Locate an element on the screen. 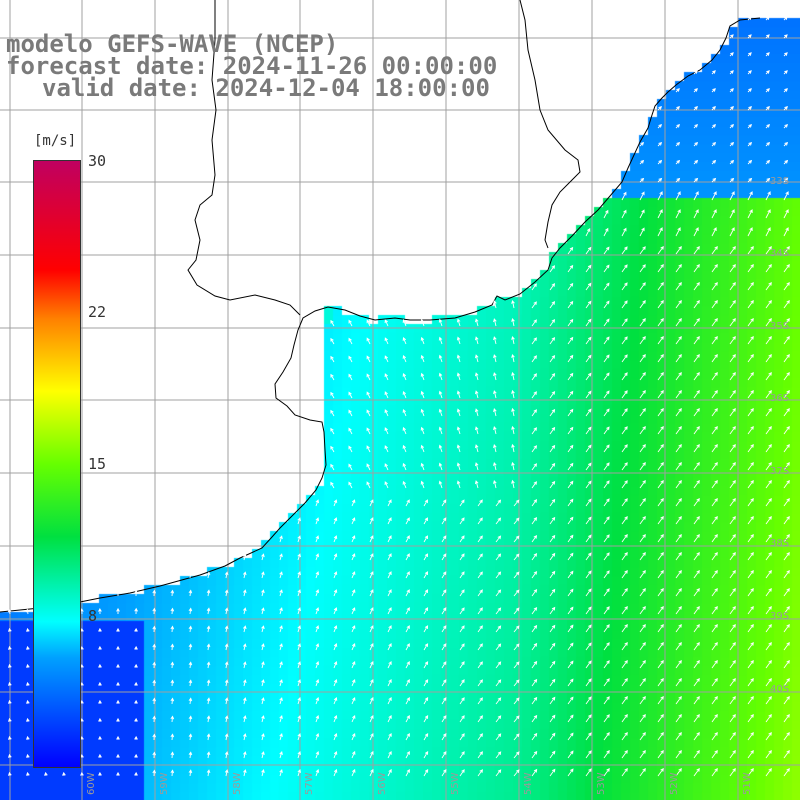 The height and width of the screenshot is (800, 800). latitude-label: 39S is located at coordinates (780, 616).